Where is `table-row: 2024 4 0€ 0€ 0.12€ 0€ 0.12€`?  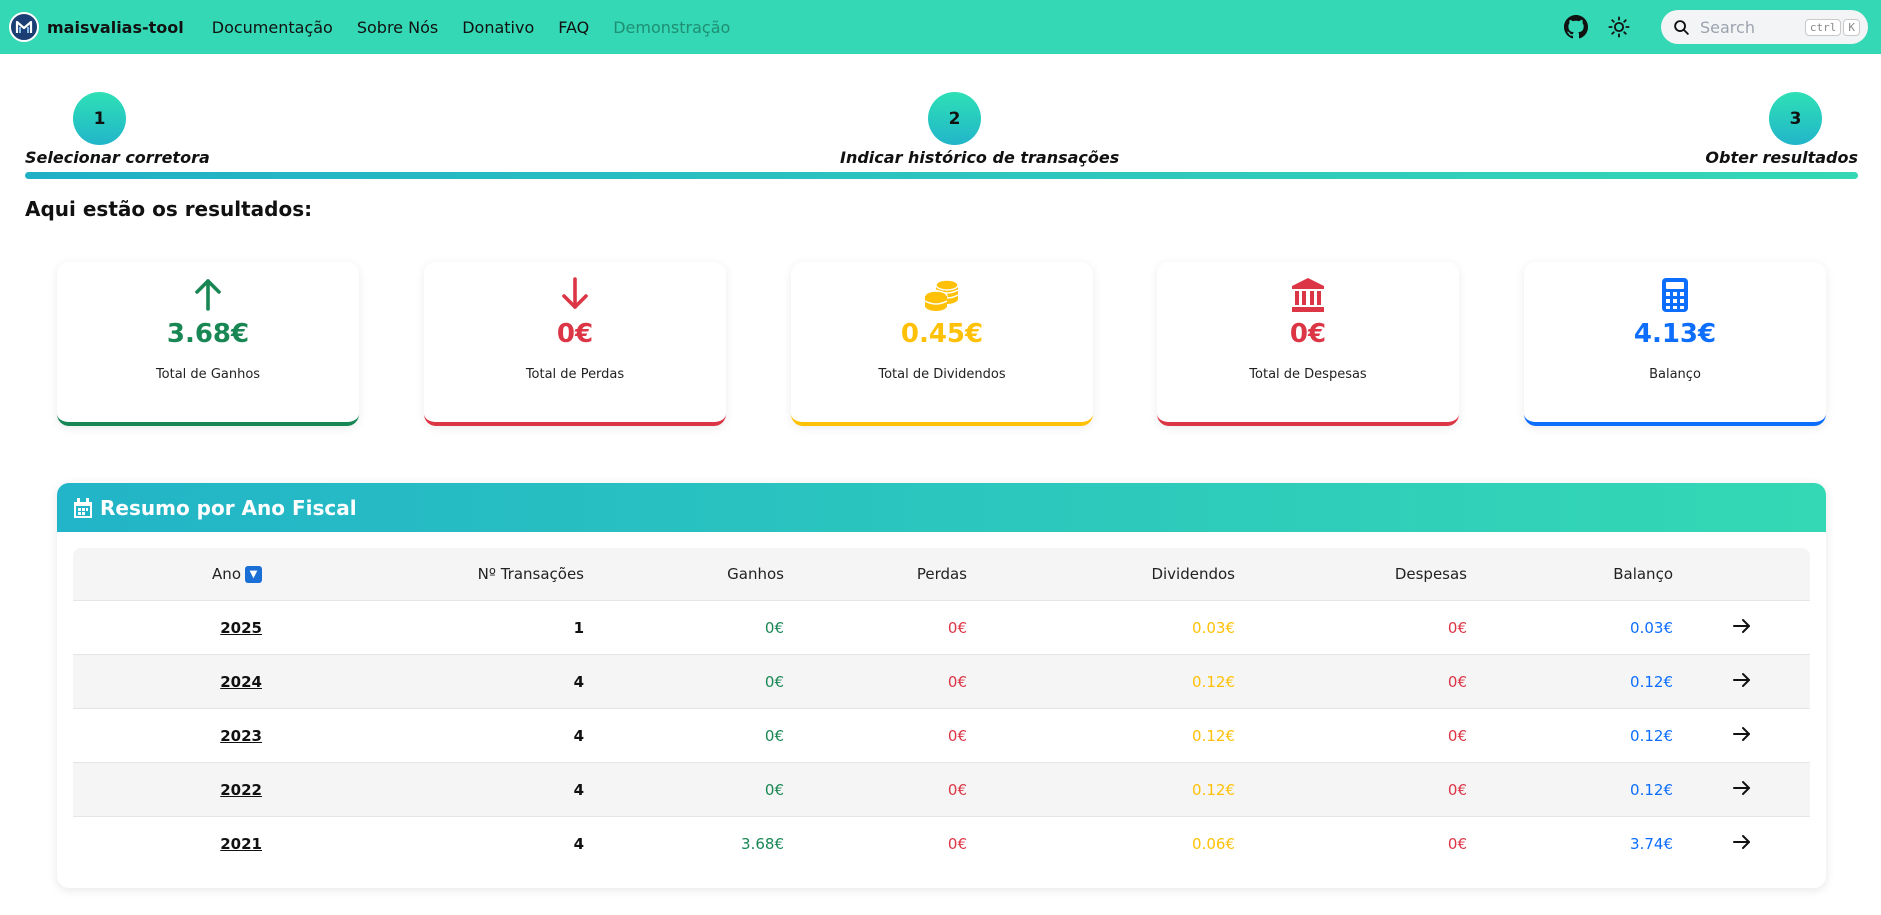 table-row: 2024 4 0€ 0€ 0.12€ 0€ 0.12€ is located at coordinates (941, 681).